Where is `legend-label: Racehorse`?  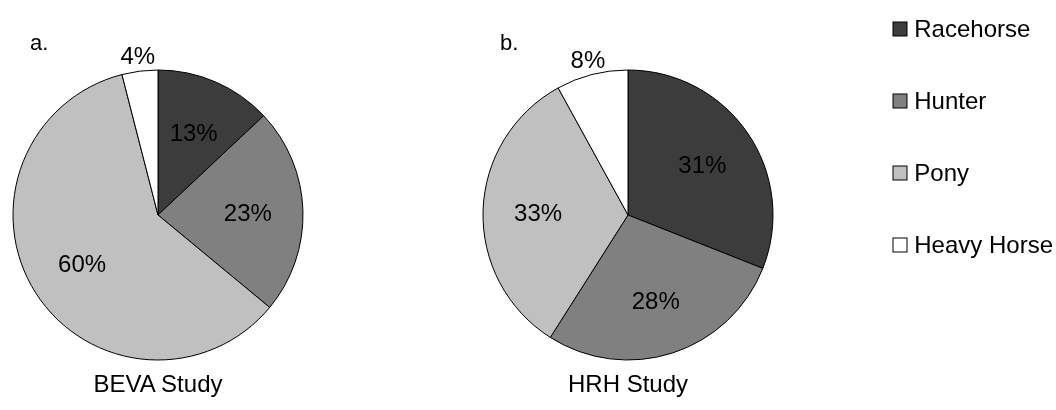
legend-label: Racehorse is located at coordinates (972, 29).